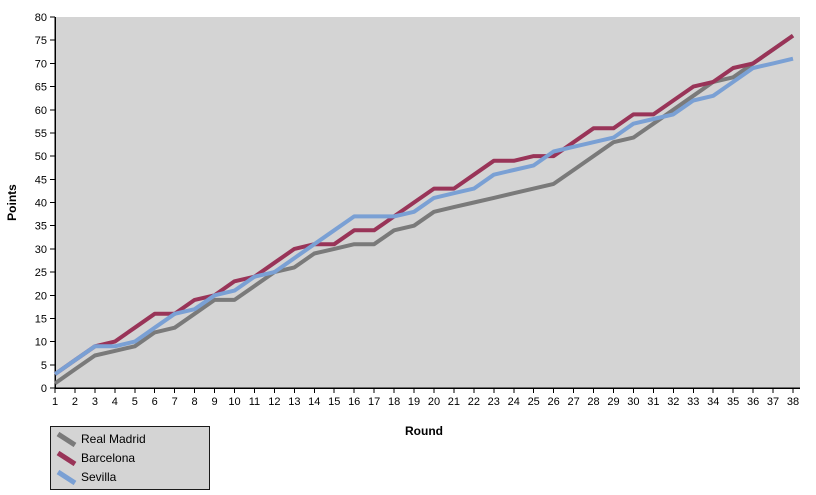  Describe the element at coordinates (673, 402) in the screenshot. I see `x-tick-label: 32` at that location.